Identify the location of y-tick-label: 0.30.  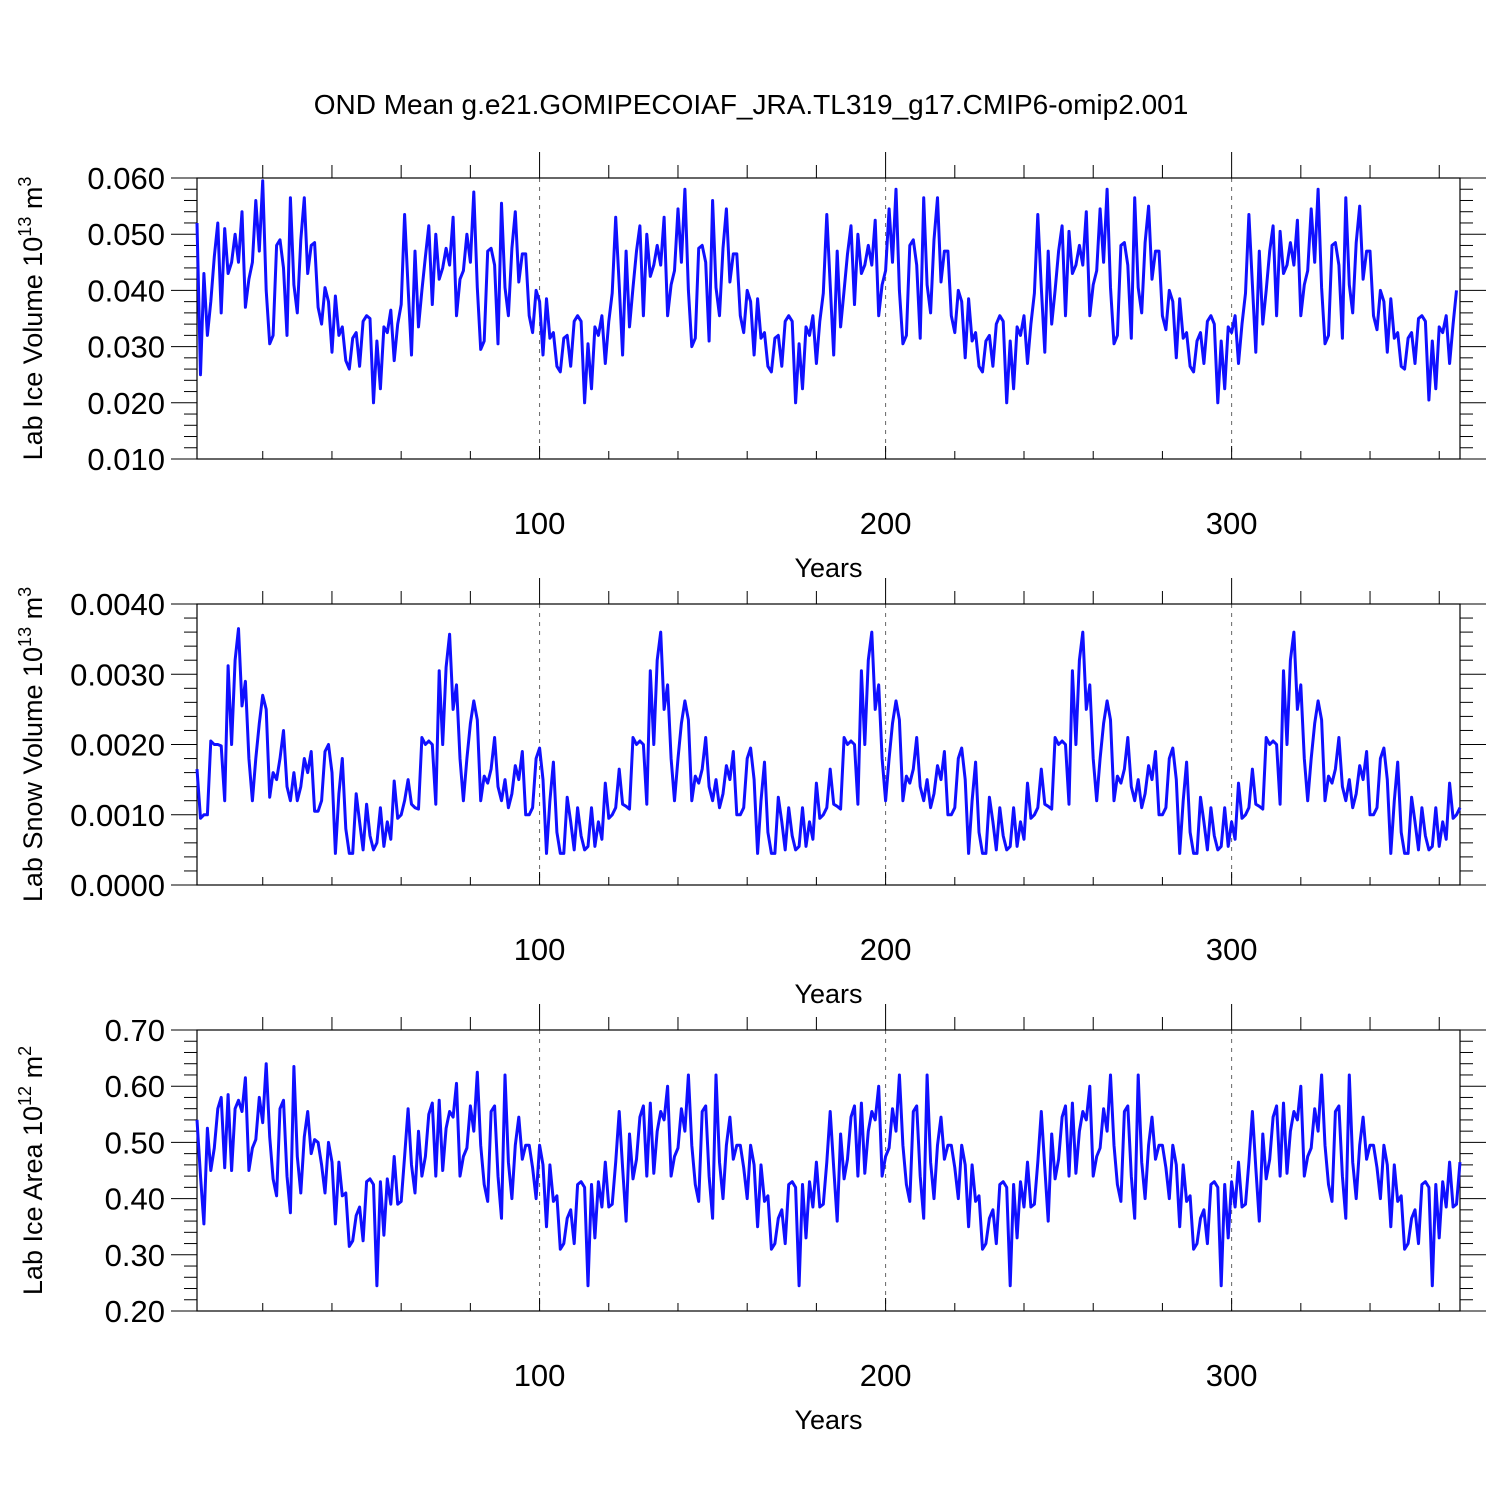
(135, 1255).